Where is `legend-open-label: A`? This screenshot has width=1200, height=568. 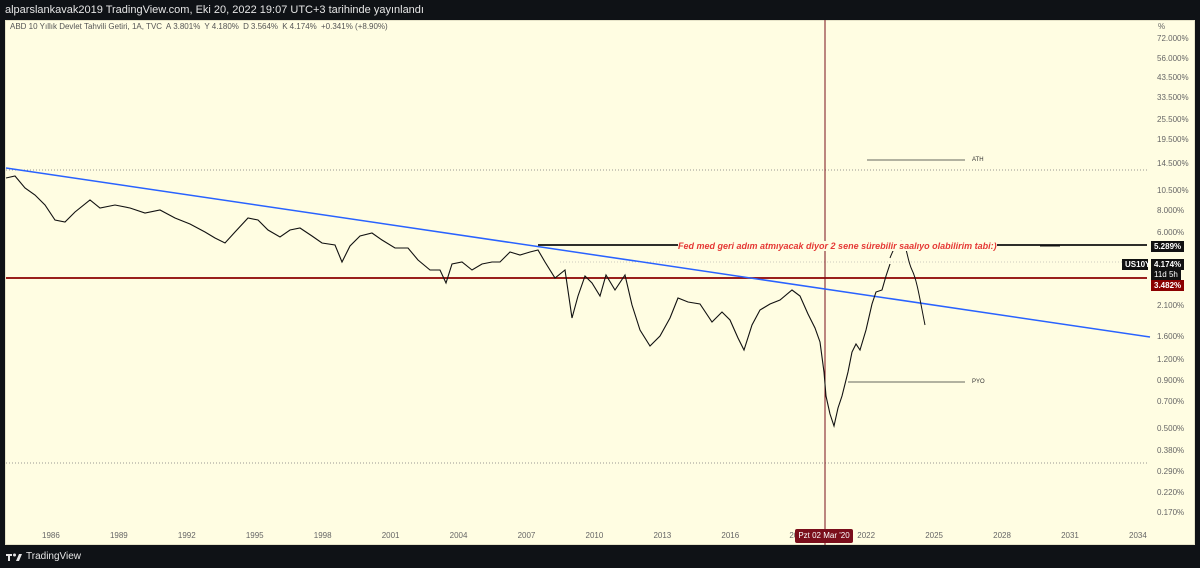
legend-open-label: A is located at coordinates (168, 26).